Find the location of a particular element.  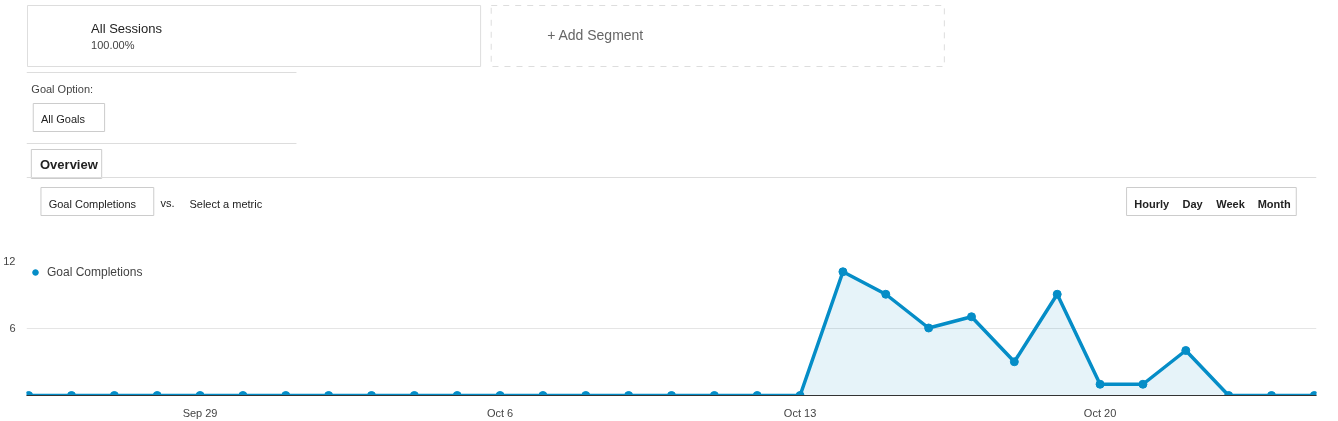

text: Day is located at coordinates (1193, 203).